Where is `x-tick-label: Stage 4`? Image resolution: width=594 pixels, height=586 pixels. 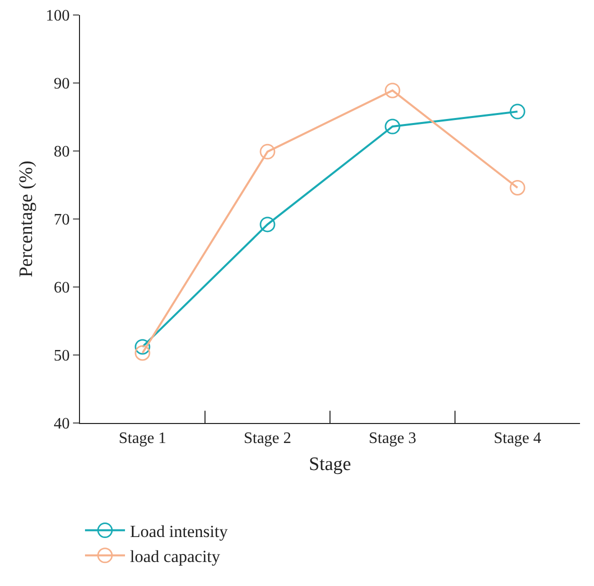 x-tick-label: Stage 4 is located at coordinates (518, 439).